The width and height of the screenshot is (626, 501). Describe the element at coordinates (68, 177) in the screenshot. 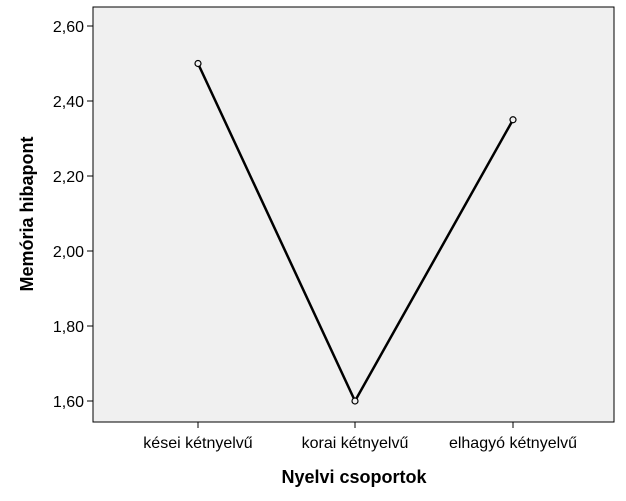

I see `y-tick-label: 2,20` at that location.